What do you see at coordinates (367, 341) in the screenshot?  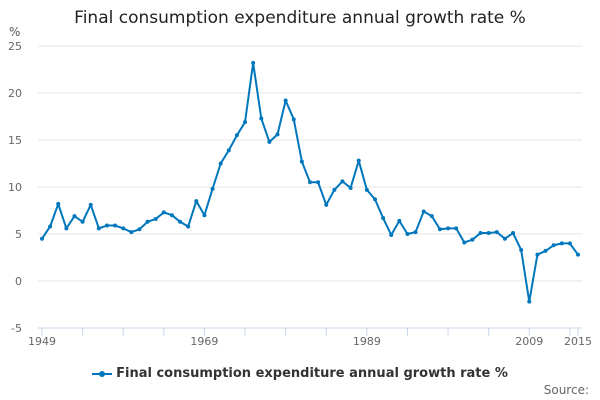 I see `x-tick-label: 1989` at bounding box center [367, 341].